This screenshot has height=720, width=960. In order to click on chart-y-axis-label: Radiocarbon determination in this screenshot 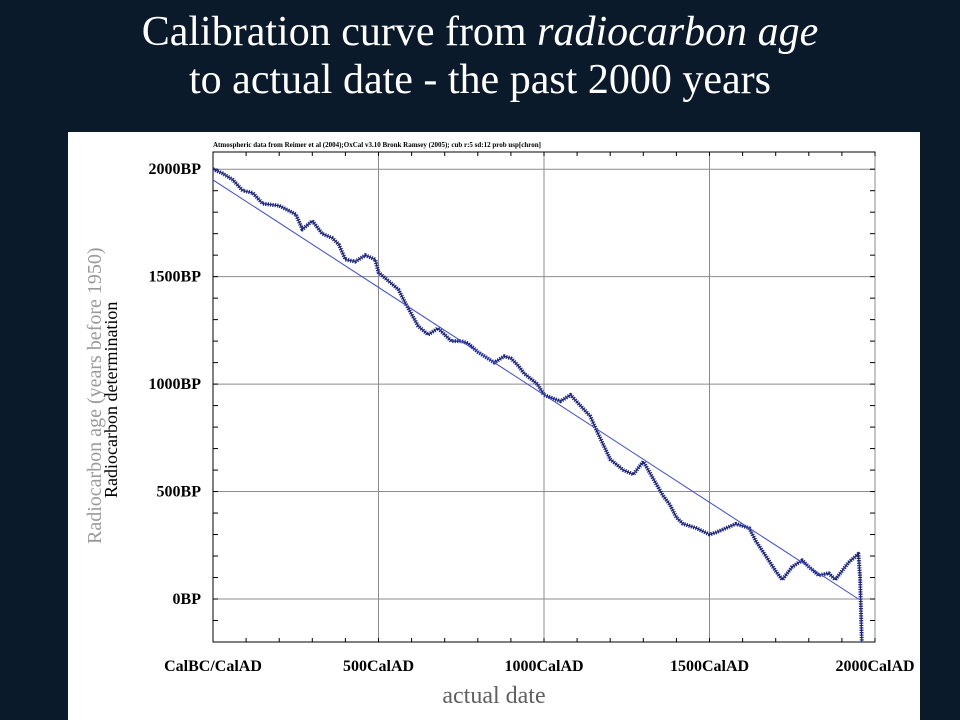, I will do `click(111, 399)`.